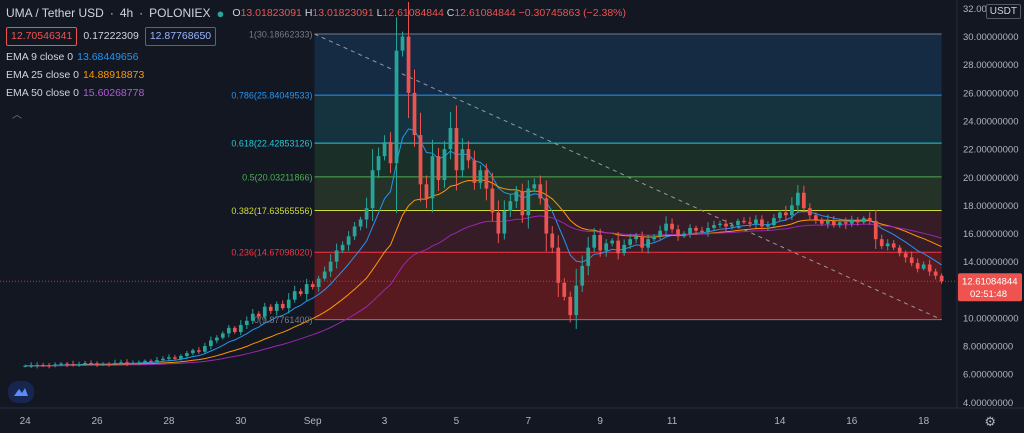 This screenshot has width=1024, height=433. I want to click on x-tick-label: 18, so click(924, 421).